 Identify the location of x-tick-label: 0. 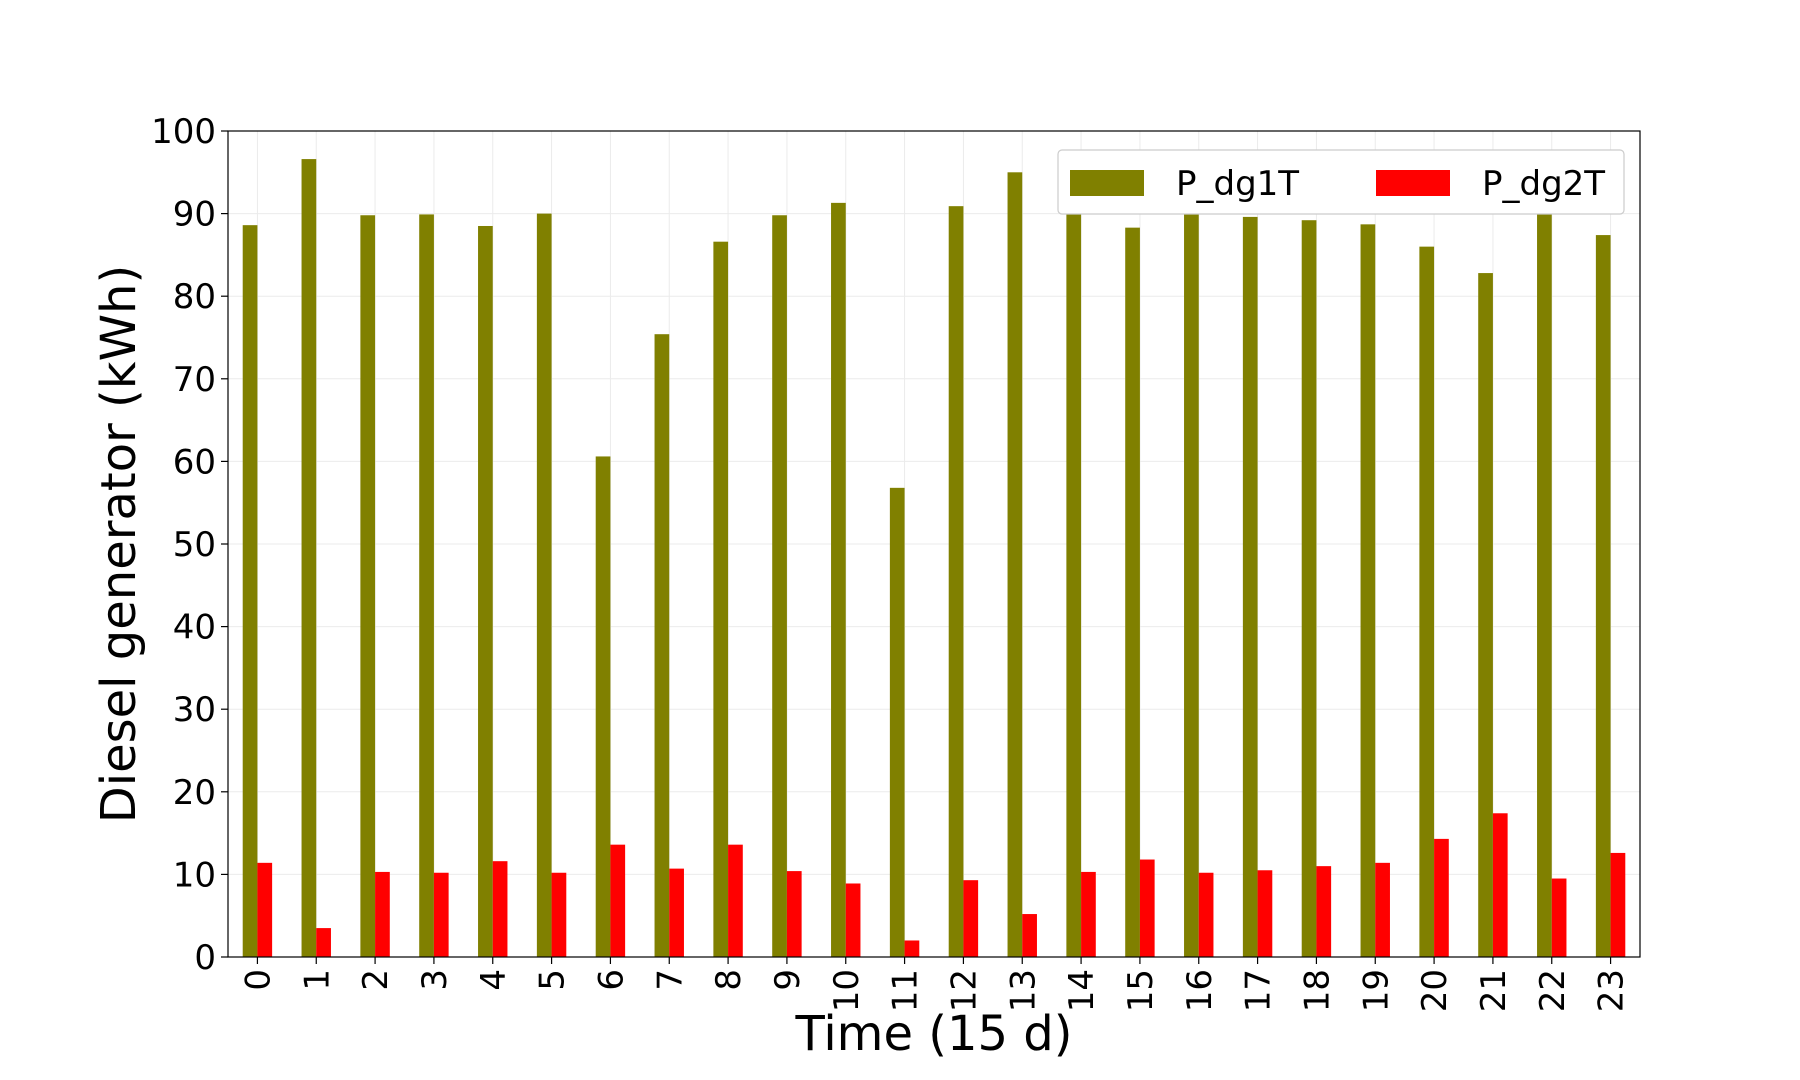
(258, 980).